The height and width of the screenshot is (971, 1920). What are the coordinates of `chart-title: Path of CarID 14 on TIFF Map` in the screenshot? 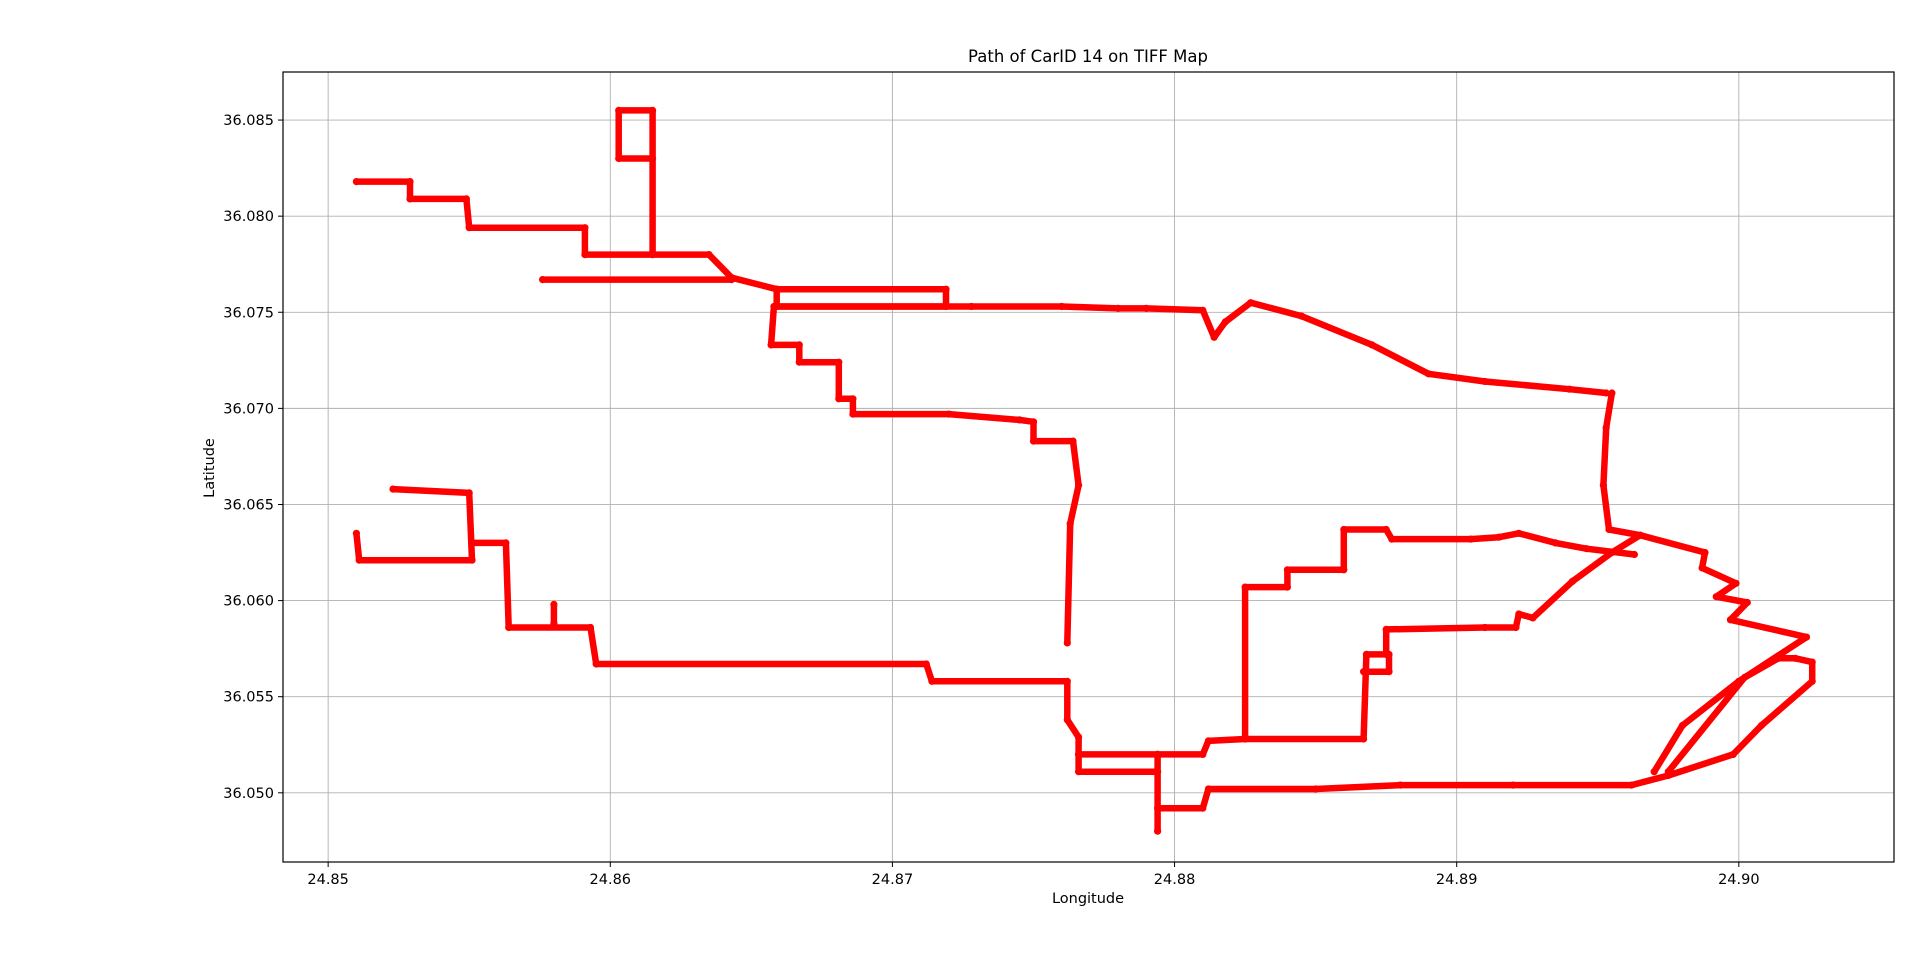 It's located at (1088, 56).